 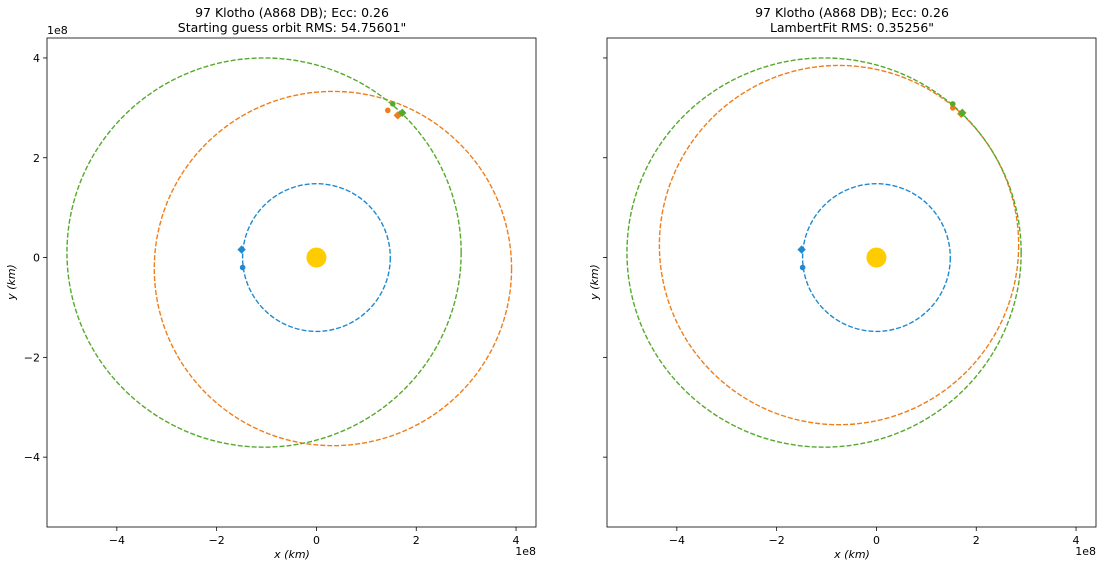 What do you see at coordinates (11, 282) in the screenshot?
I see `left-y-axis-label: y (km)` at bounding box center [11, 282].